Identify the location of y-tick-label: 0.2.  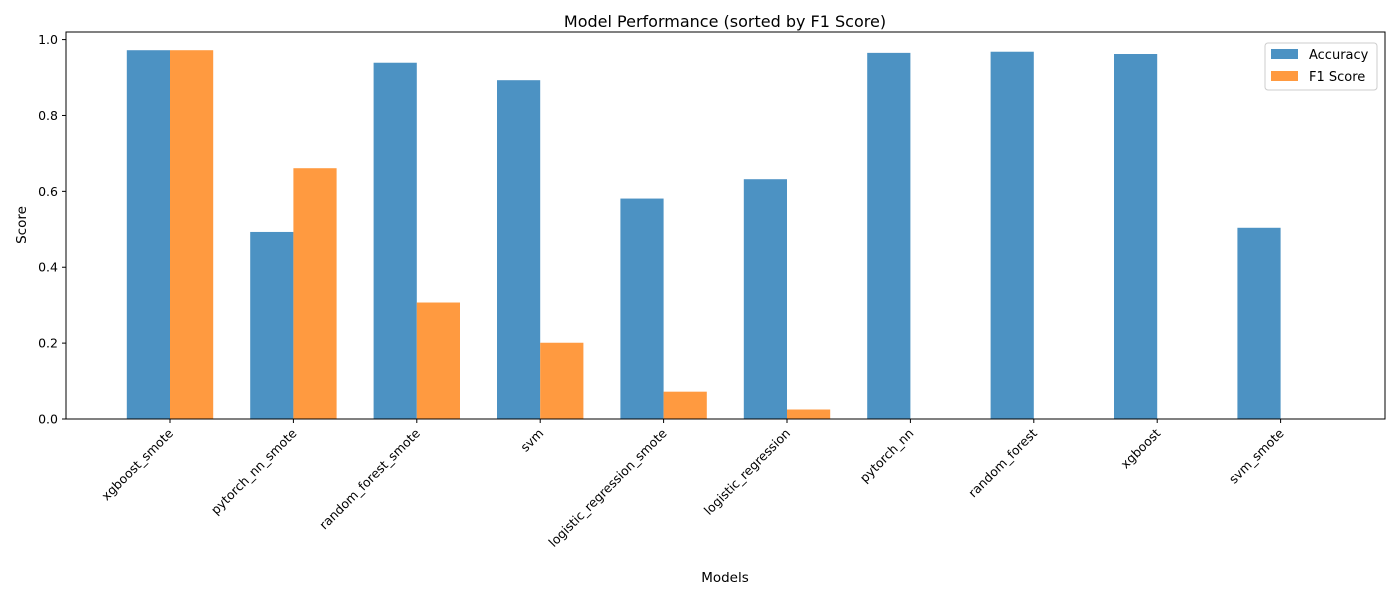
(48, 343).